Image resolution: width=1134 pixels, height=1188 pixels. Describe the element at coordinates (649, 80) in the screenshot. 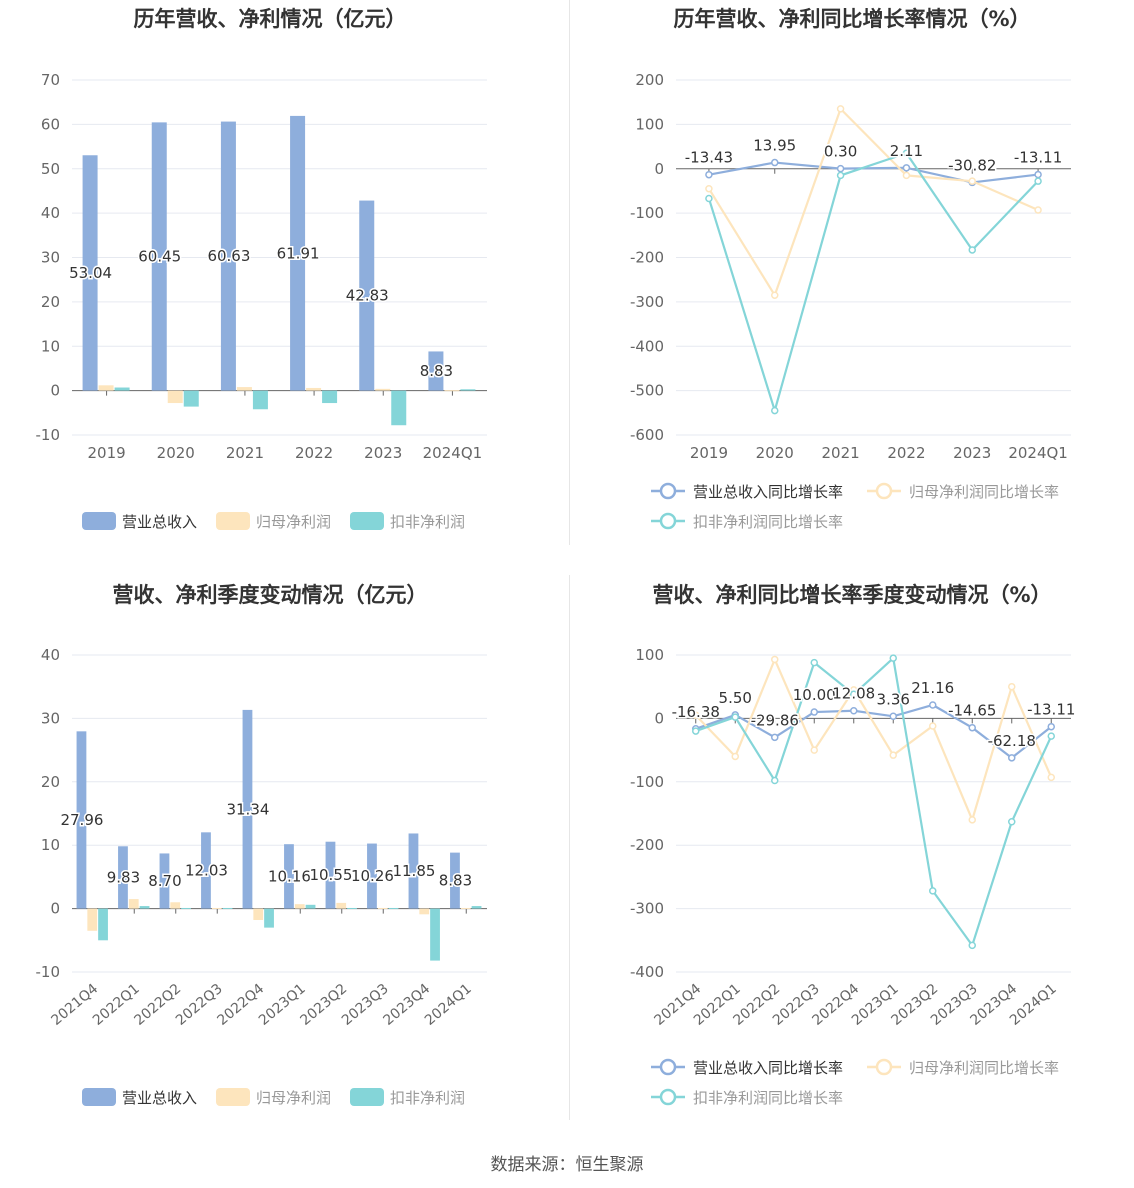

I see `y-tick-label: 200` at that location.